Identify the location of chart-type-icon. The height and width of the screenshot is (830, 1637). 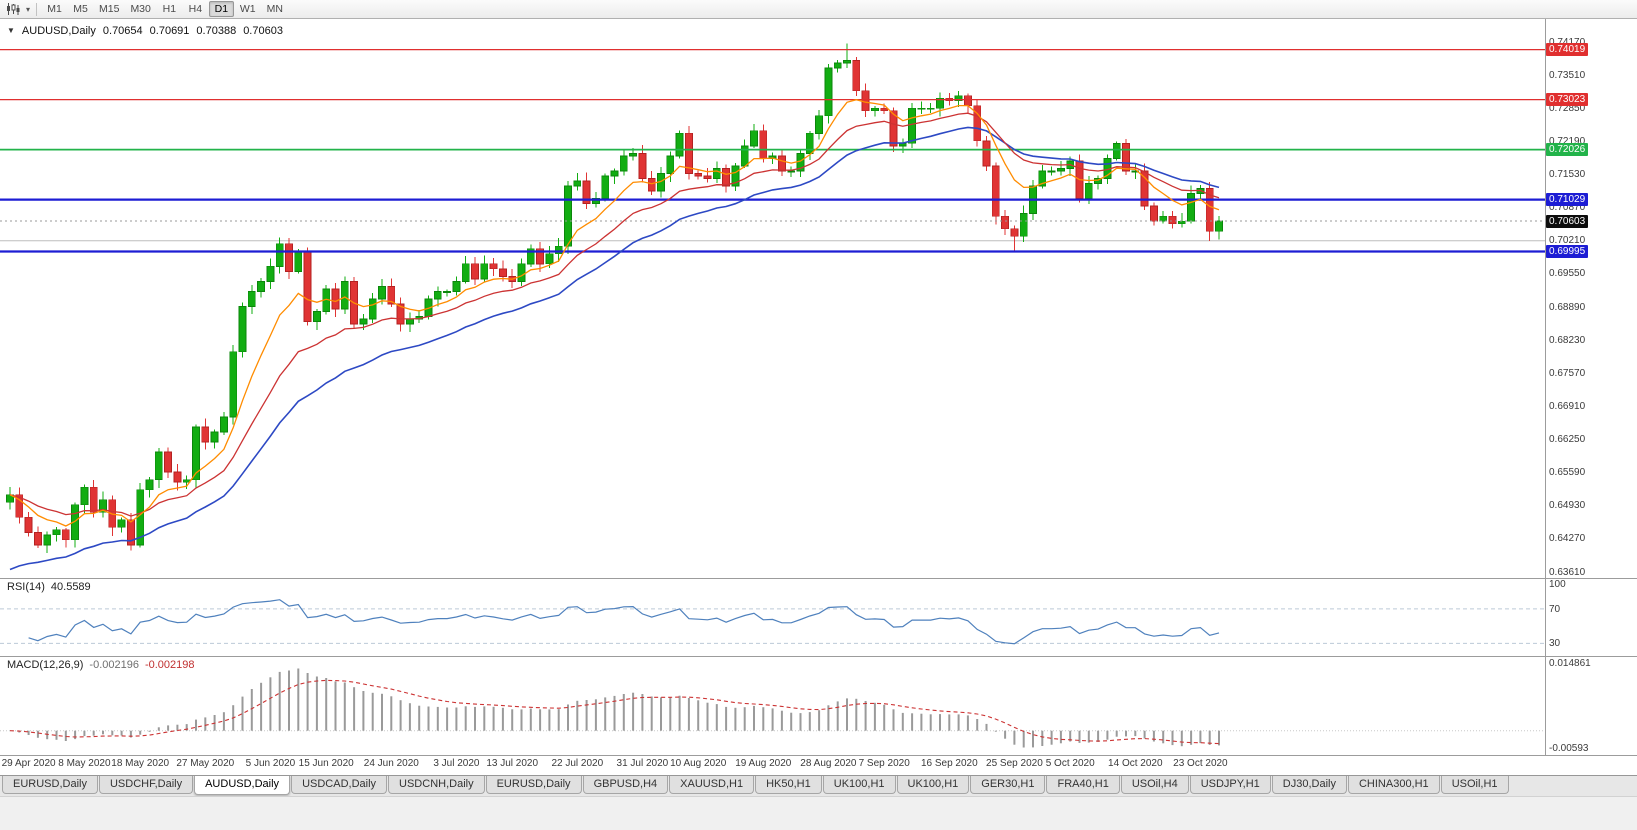
(13, 9).